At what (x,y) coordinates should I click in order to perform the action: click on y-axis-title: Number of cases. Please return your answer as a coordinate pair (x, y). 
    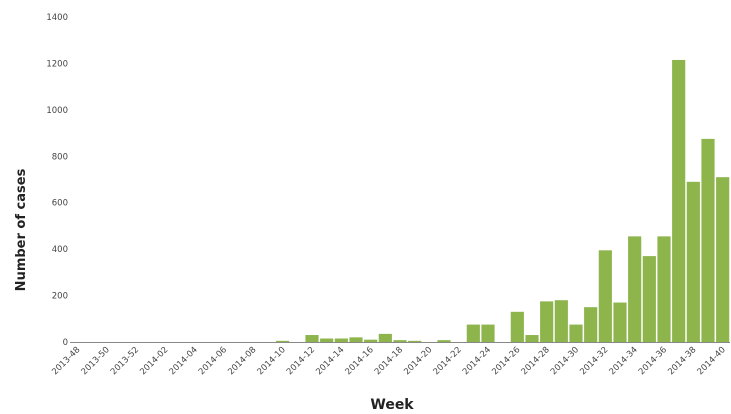
    Looking at the image, I should click on (21, 229).